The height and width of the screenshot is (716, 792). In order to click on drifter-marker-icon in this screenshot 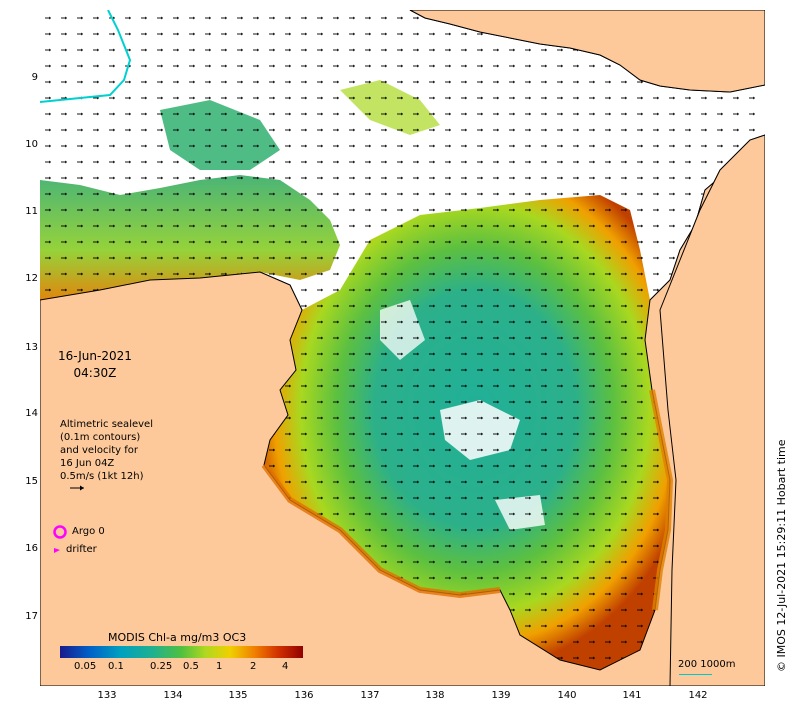, I will do `click(57, 550)`.